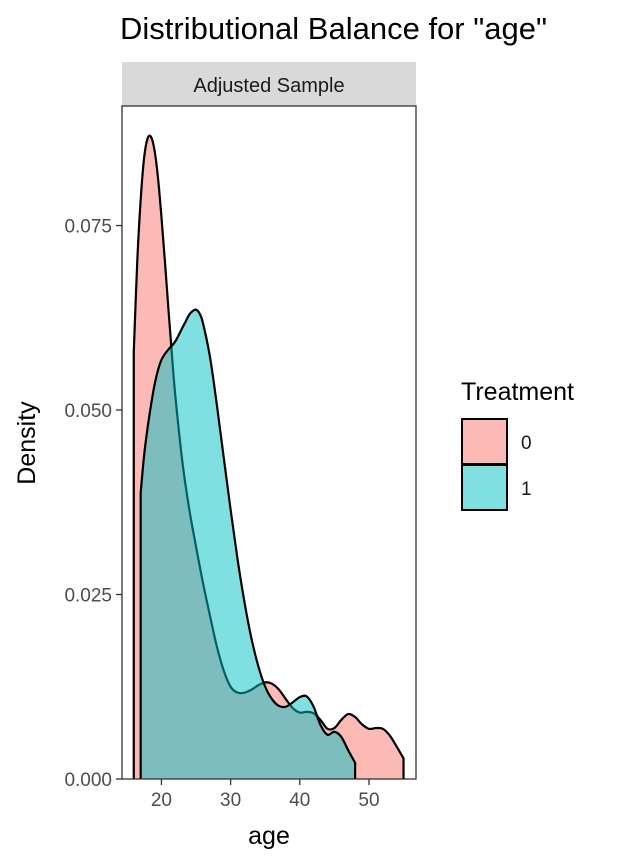  Describe the element at coordinates (269, 836) in the screenshot. I see `x-axis-title: age` at that location.